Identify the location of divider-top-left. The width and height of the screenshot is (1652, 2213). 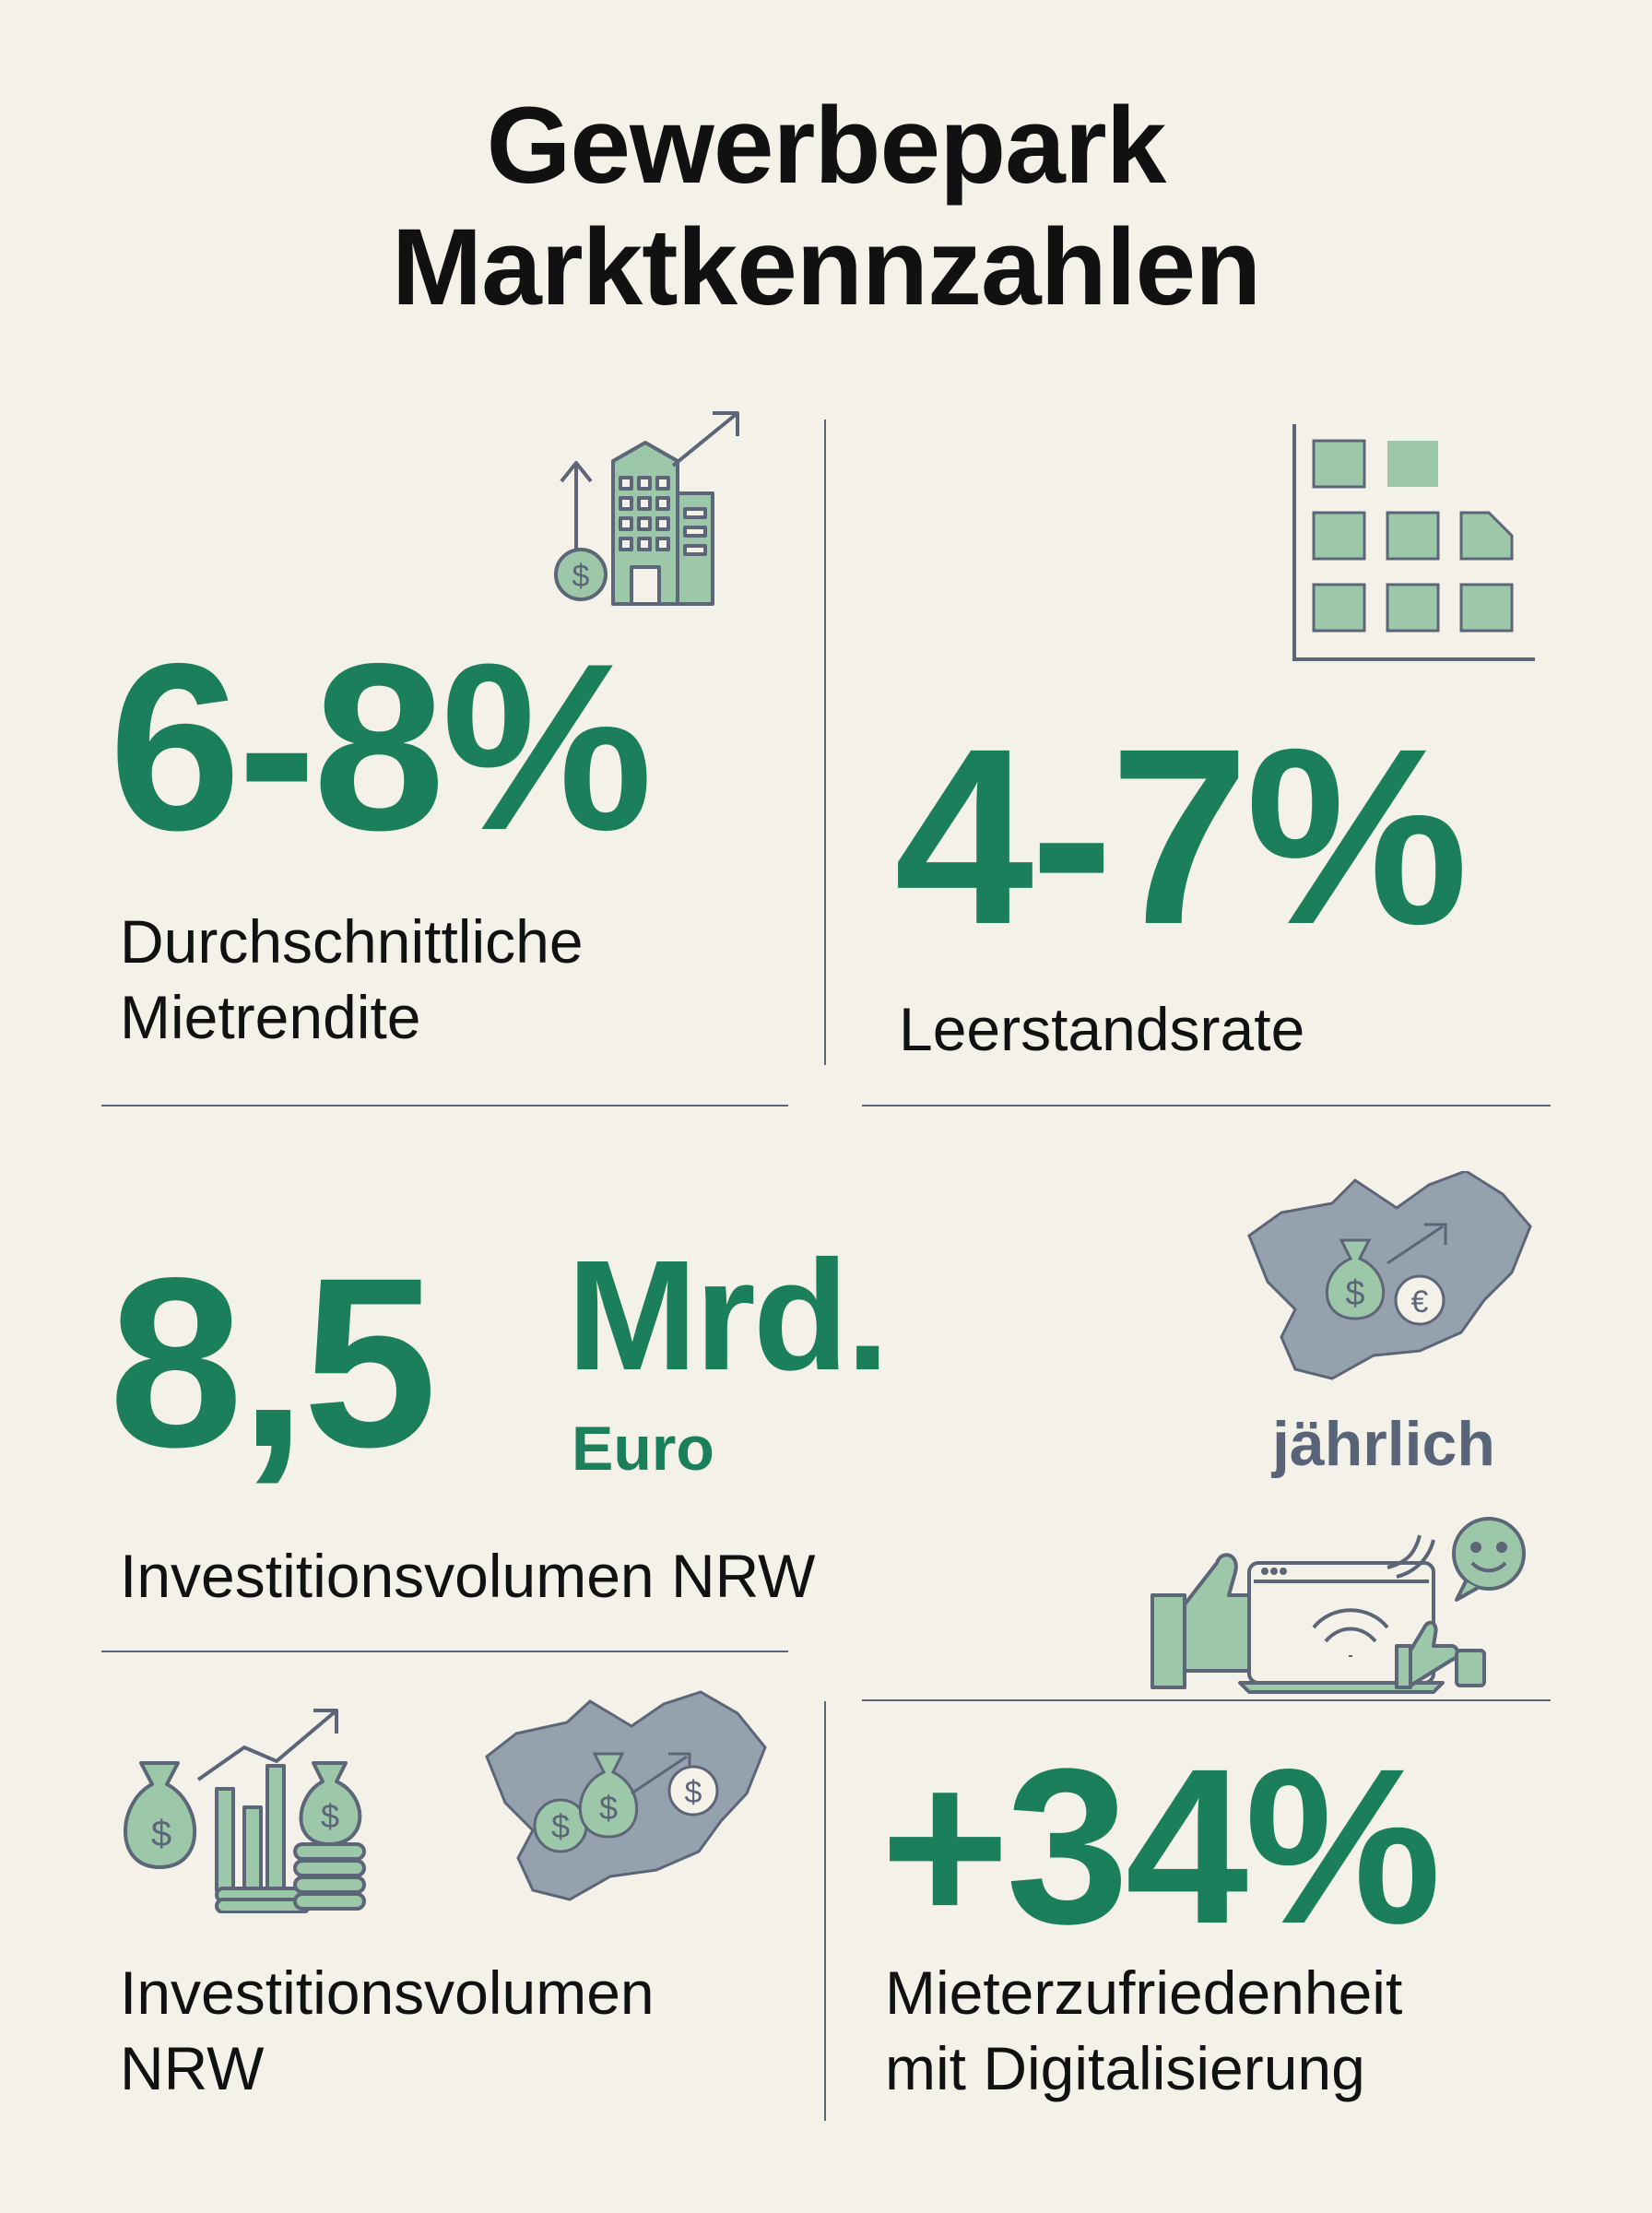
(444, 1105).